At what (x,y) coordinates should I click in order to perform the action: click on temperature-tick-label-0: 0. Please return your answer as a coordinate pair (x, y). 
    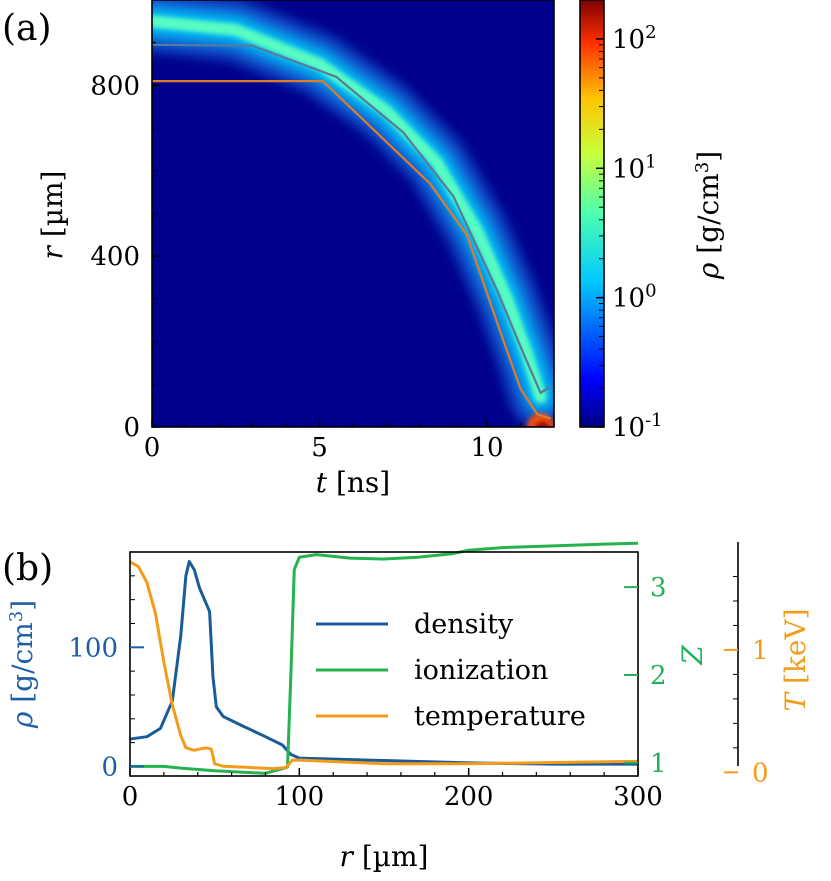
    Looking at the image, I should click on (760, 773).